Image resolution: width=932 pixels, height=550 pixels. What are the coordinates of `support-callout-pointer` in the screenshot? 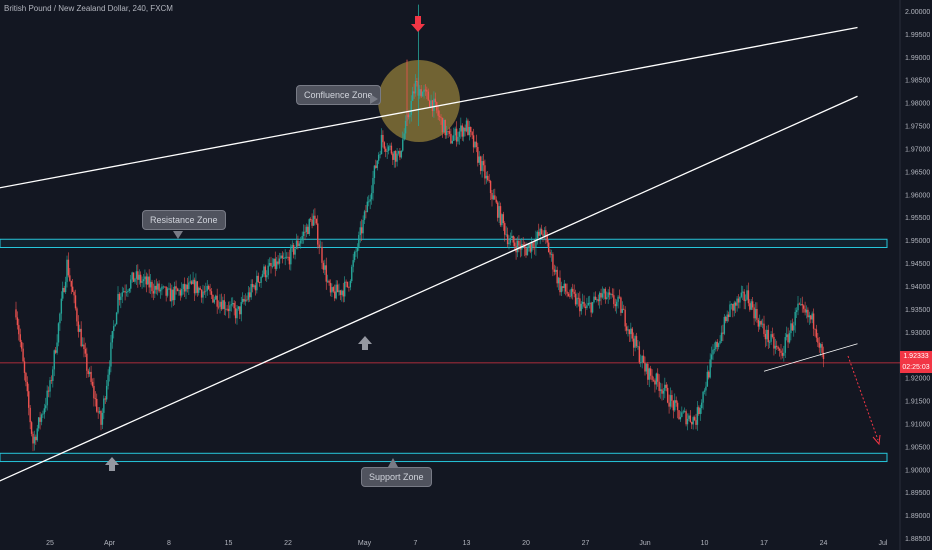 It's located at (393, 462).